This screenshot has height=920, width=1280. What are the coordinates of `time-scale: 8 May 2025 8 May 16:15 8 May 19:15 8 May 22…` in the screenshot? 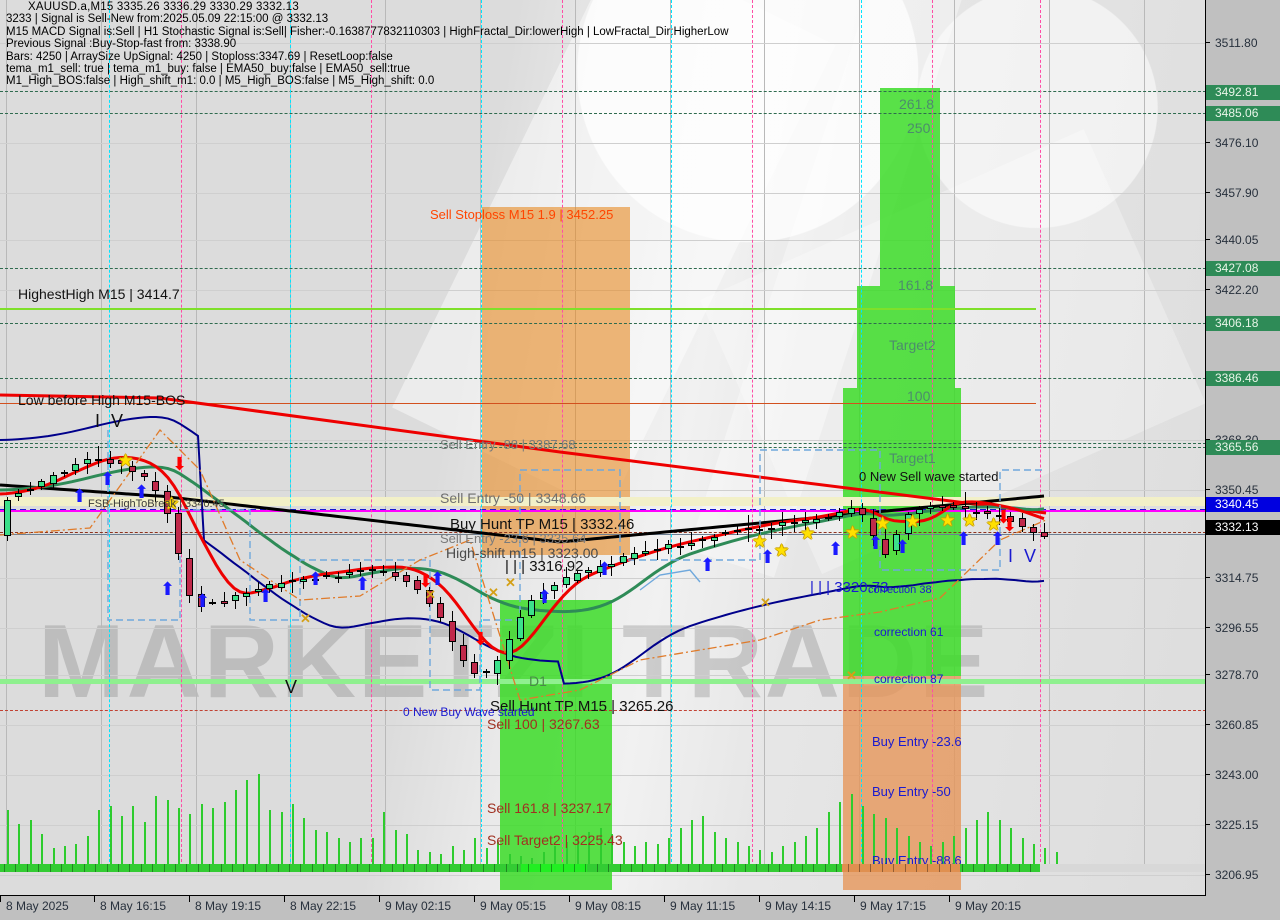 It's located at (603, 907).